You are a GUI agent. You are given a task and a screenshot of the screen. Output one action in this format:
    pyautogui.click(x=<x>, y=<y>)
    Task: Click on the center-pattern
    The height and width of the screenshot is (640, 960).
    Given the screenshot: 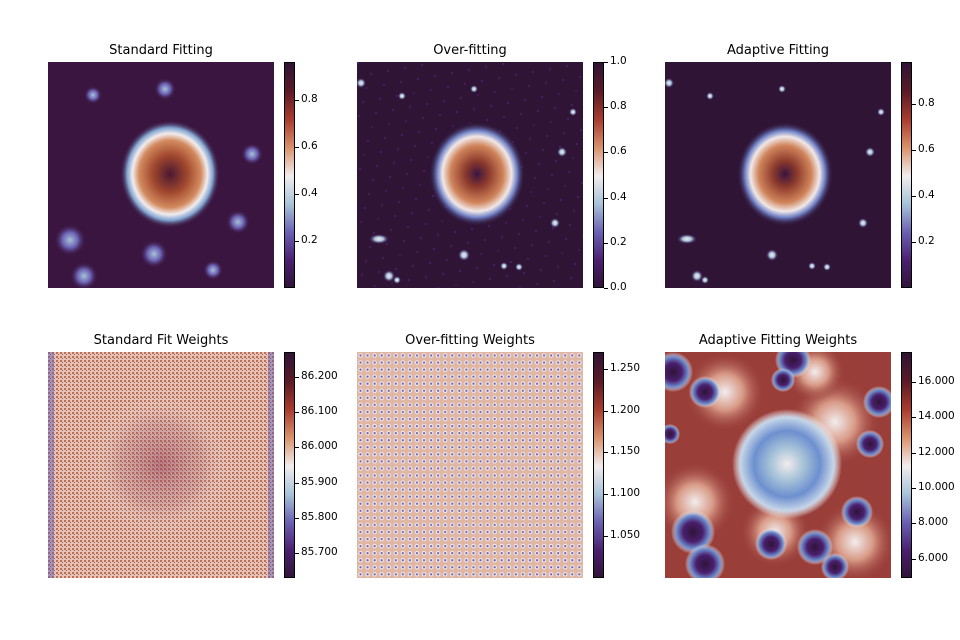 What is the action you would take?
    pyautogui.click(x=161, y=465)
    